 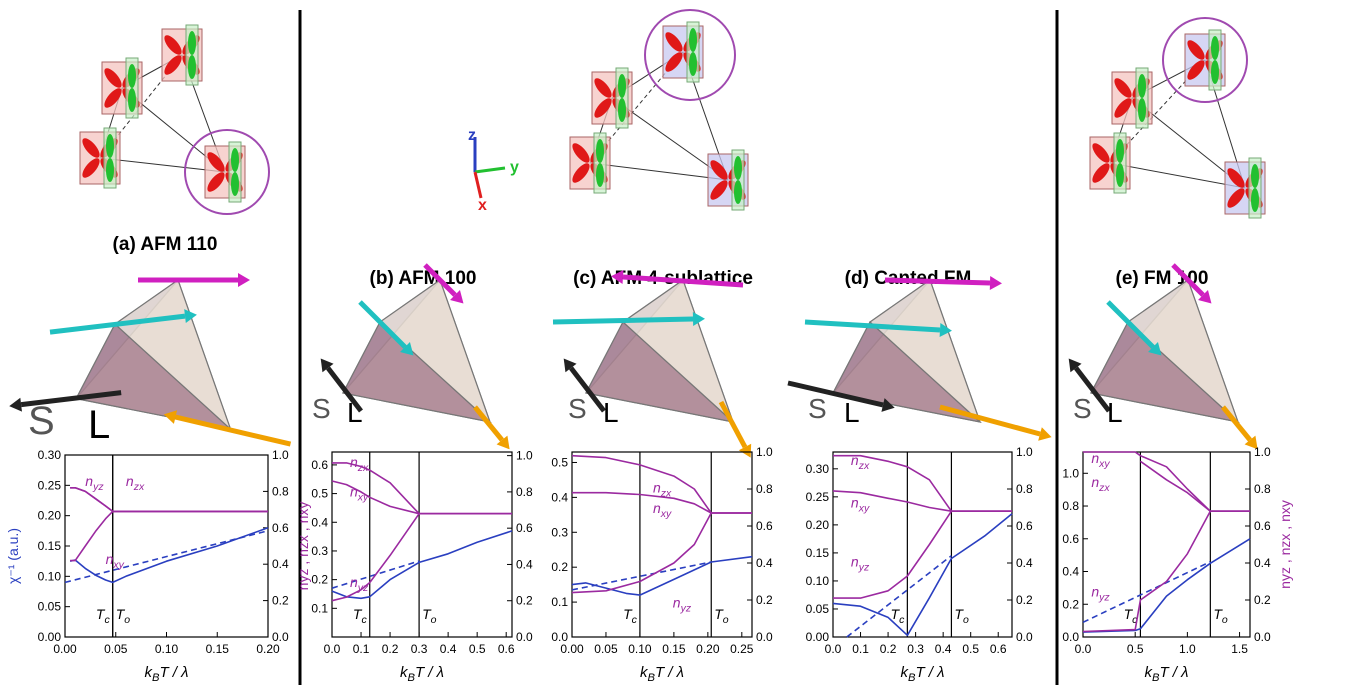 I want to click on x-tick-label: 1.0, so click(x=1187, y=649).